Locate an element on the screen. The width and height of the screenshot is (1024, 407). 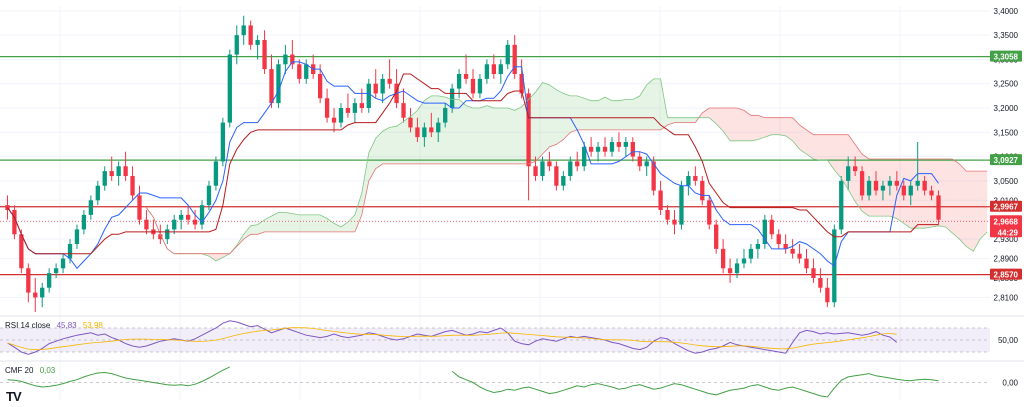
cmf-legend: CMF 20 0,03 is located at coordinates (32, 370).